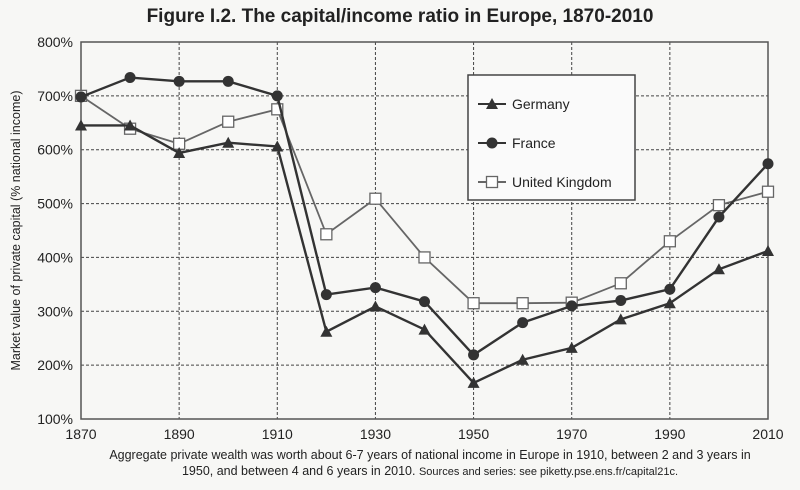 The height and width of the screenshot is (490, 800). I want to click on y-tick-label: 400%, so click(55, 257).